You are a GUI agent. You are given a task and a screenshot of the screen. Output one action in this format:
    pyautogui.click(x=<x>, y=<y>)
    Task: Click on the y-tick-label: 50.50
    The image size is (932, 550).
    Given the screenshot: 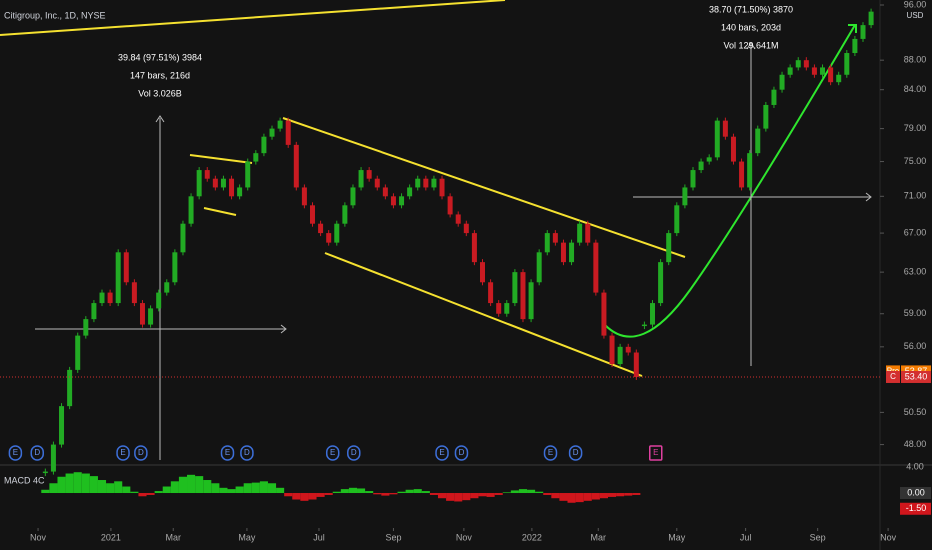 What is the action you would take?
    pyautogui.click(x=915, y=412)
    